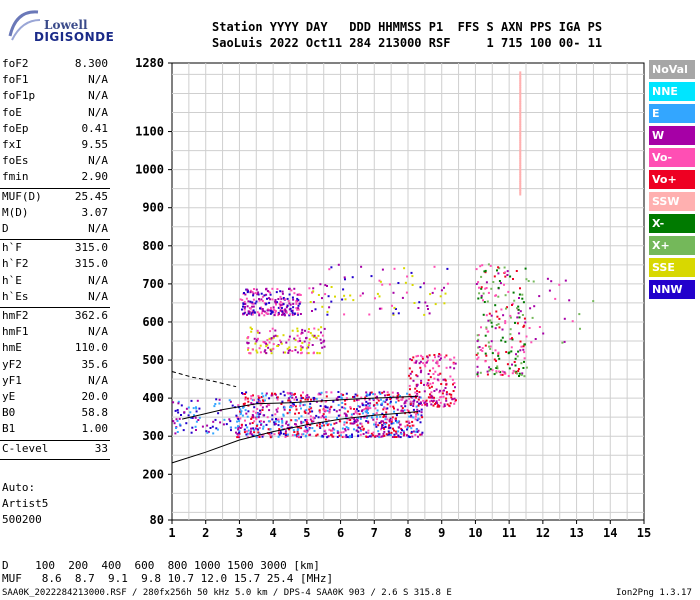 The height and width of the screenshot is (600, 700). I want to click on x-tick-label: 1, so click(171, 533).